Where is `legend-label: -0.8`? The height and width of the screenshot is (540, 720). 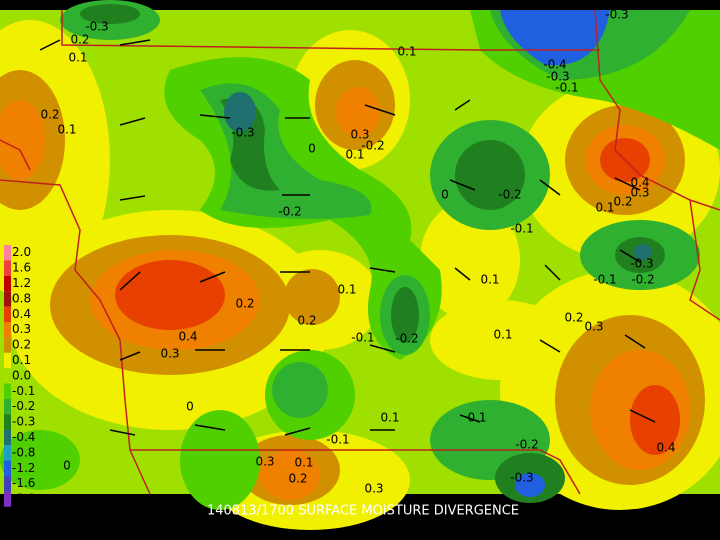
legend-label: -0.8 is located at coordinates (23, 452).